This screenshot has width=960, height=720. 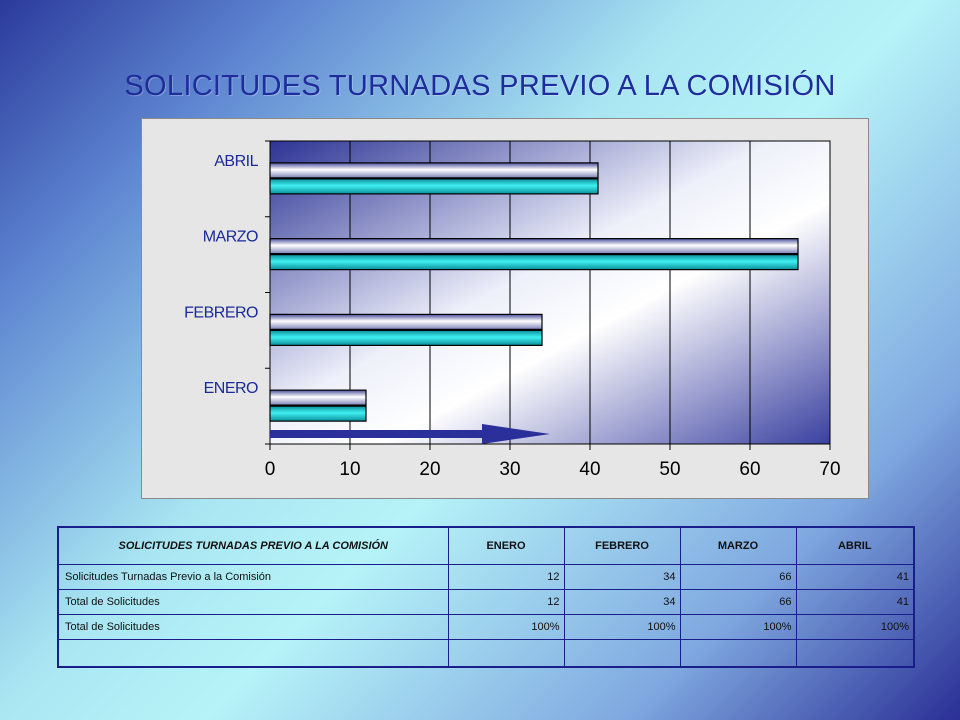 I want to click on table-row, so click(x=486, y=653).